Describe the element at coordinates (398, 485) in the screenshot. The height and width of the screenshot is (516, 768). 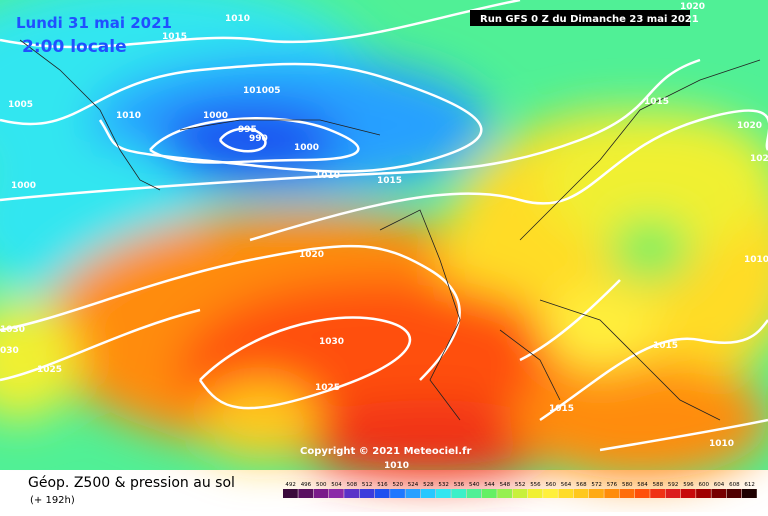
I see `scale-label: 520` at that location.